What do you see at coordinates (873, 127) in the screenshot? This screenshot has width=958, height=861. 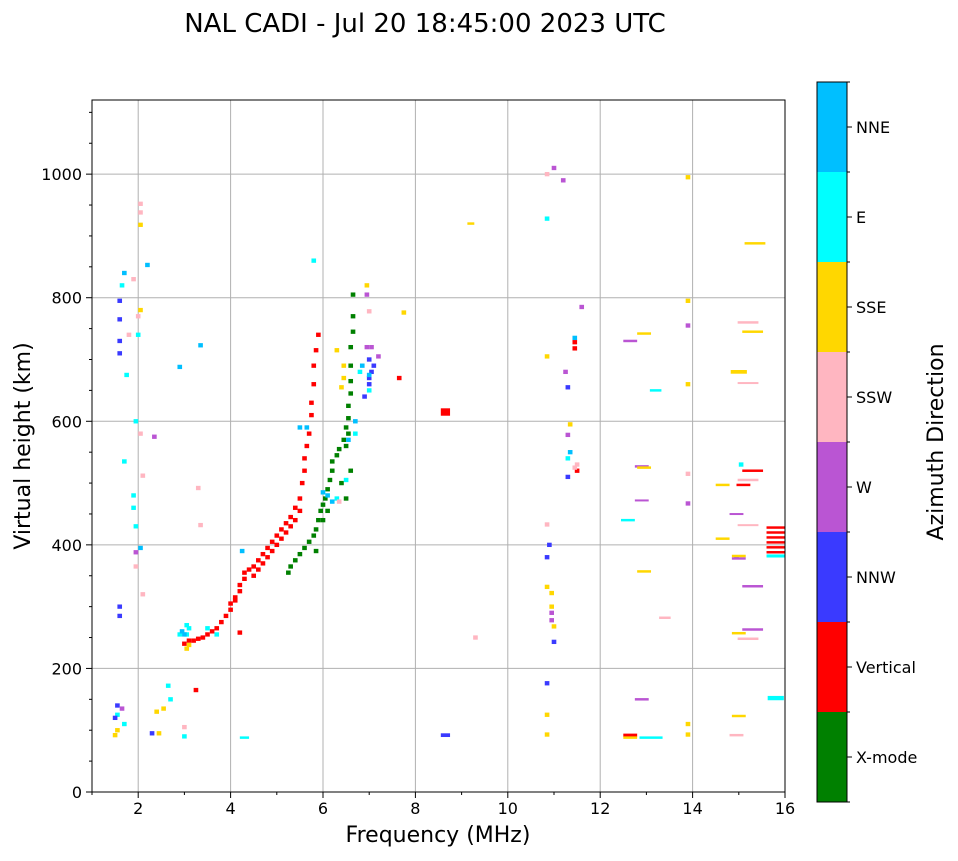 I see `colorbar-tick-label: NNE` at bounding box center [873, 127].